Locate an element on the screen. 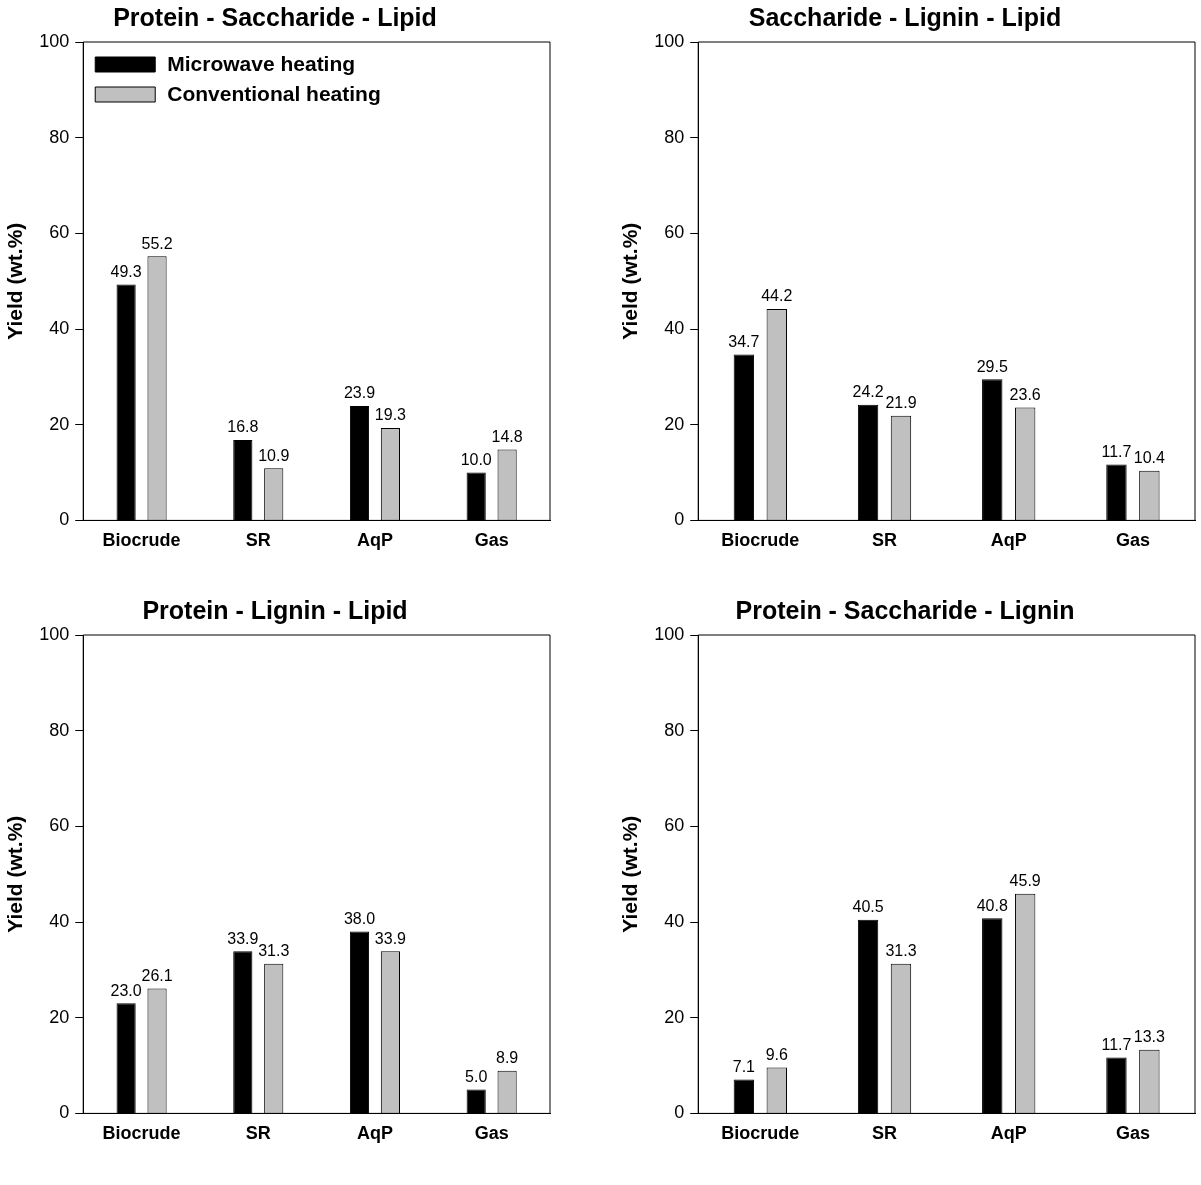 Image resolution: width=1201 pixels, height=1185 pixels. data-label: 55.2 is located at coordinates (157, 243).